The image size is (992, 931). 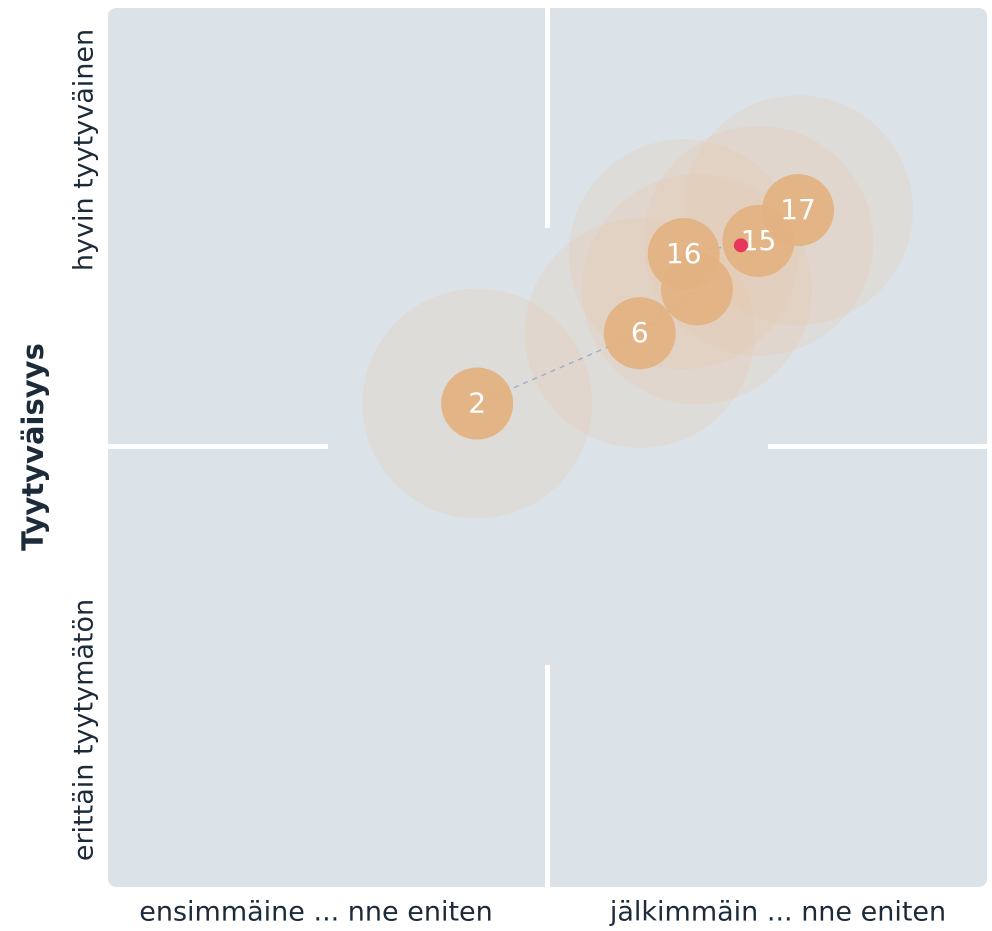 What do you see at coordinates (740, 245) in the screenshot?
I see `highlight-point` at bounding box center [740, 245].